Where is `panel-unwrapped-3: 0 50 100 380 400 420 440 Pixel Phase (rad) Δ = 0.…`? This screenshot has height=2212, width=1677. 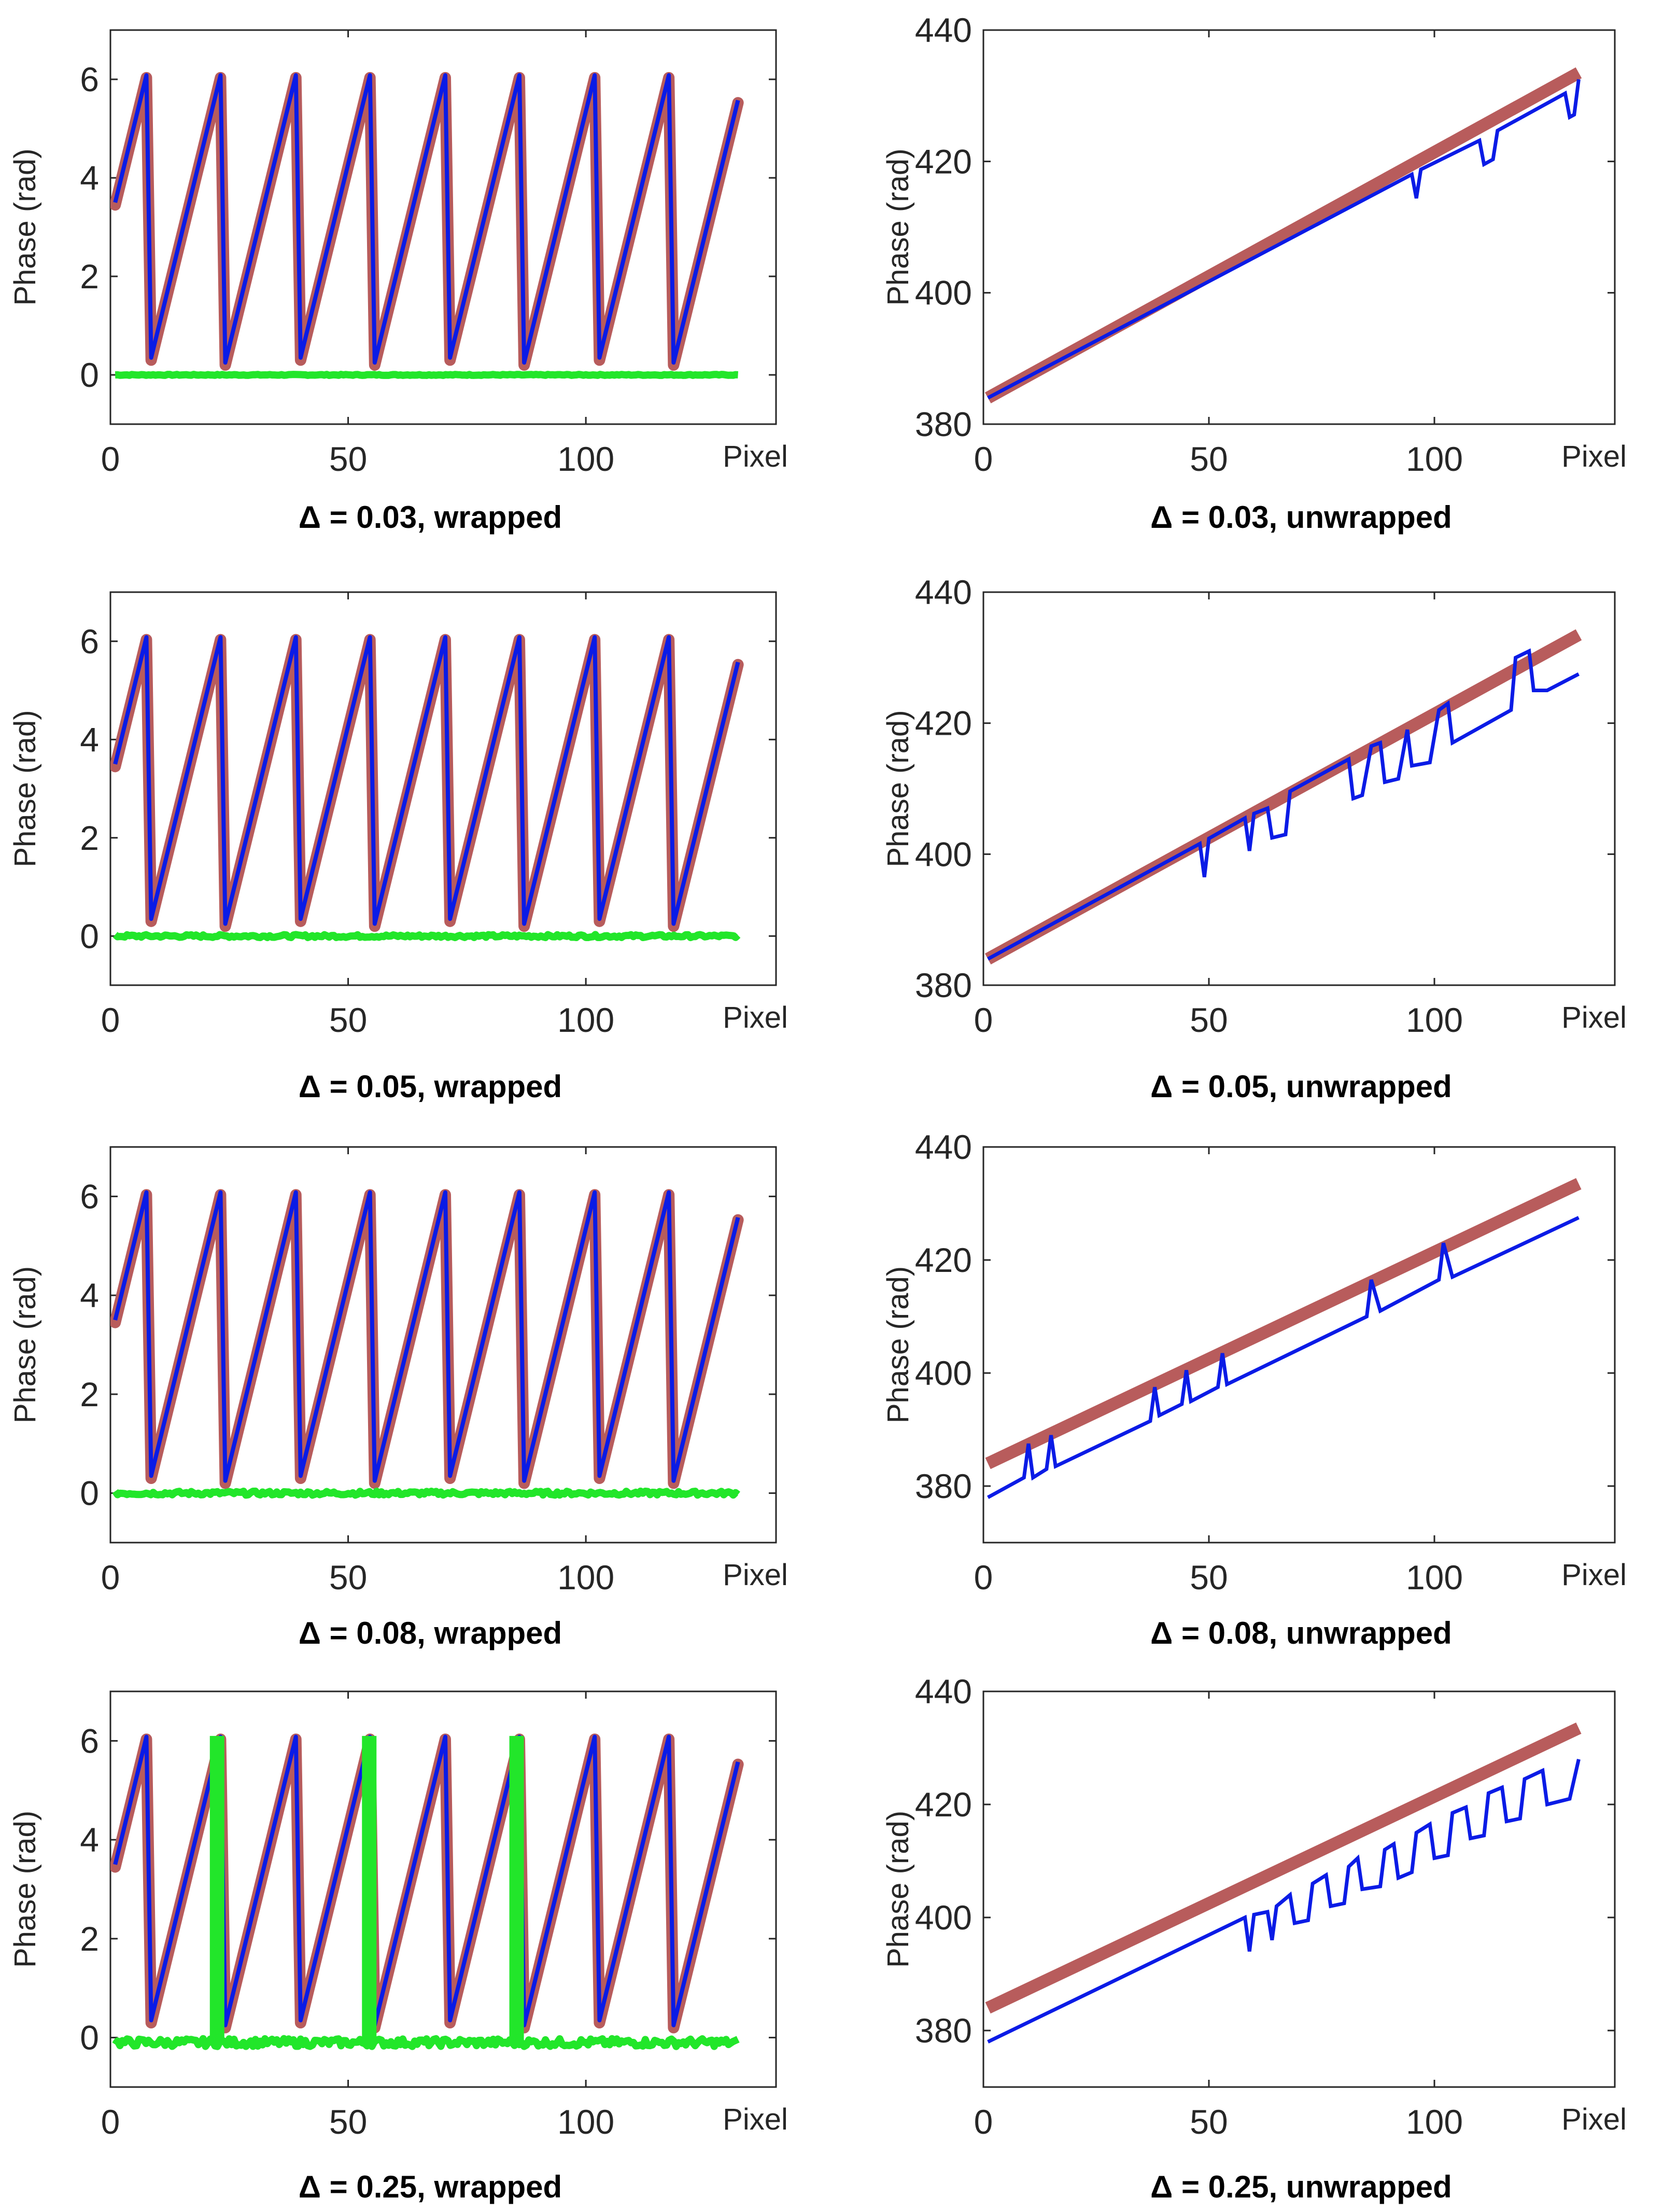 panel-unwrapped-3: 0 50 100 380 400 420 440 Pixel Phase (rad) Δ = 0.… is located at coordinates (1254, 1938).